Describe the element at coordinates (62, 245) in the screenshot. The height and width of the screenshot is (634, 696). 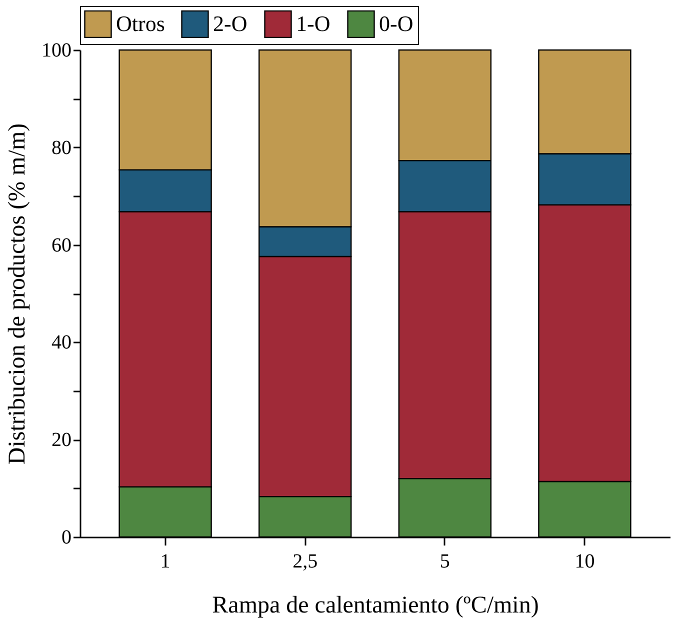
I see `y-tick-label: 60` at that location.